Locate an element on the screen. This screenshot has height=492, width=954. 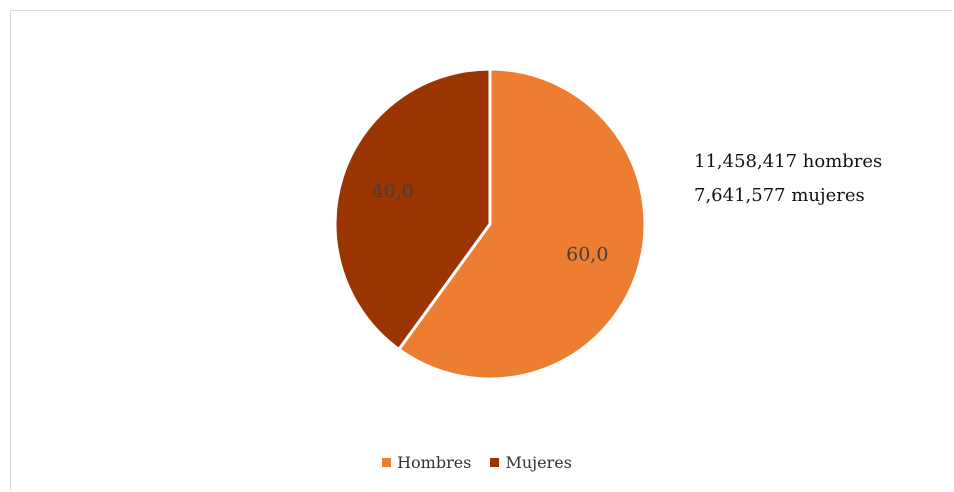
legend-item-mujeres: Mujeres is located at coordinates (531, 462).